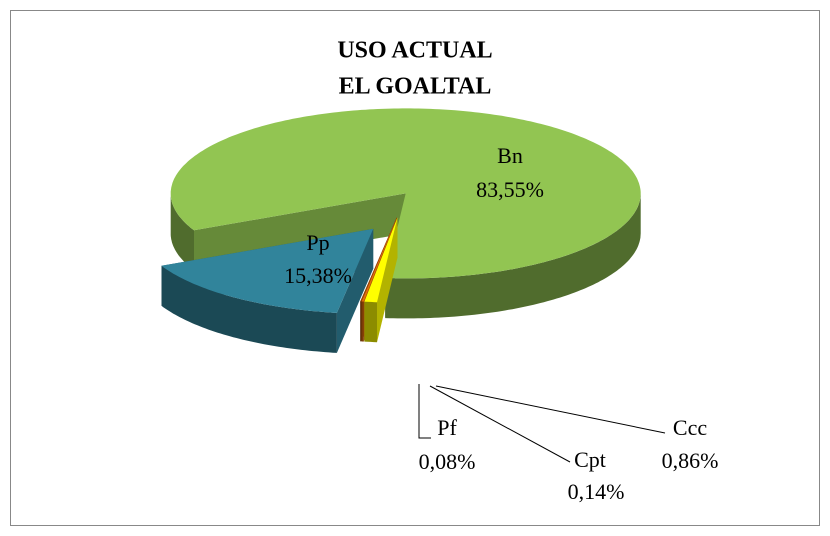 This screenshot has width=830, height=536. What do you see at coordinates (447, 427) in the screenshot?
I see `category-label: Pf` at bounding box center [447, 427].